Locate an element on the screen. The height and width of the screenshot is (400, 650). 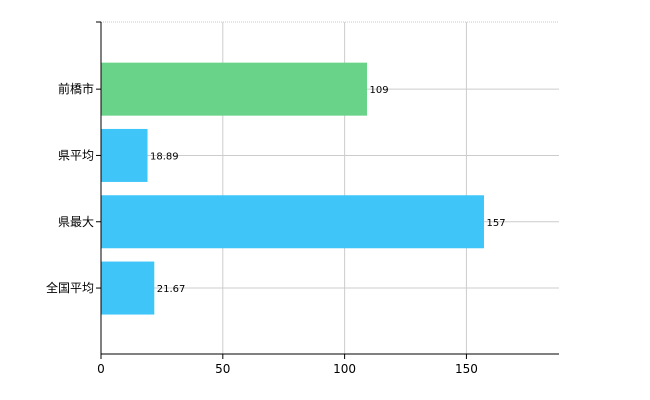
tick-labels: 0 50 100 150 is located at coordinates (287, 369).